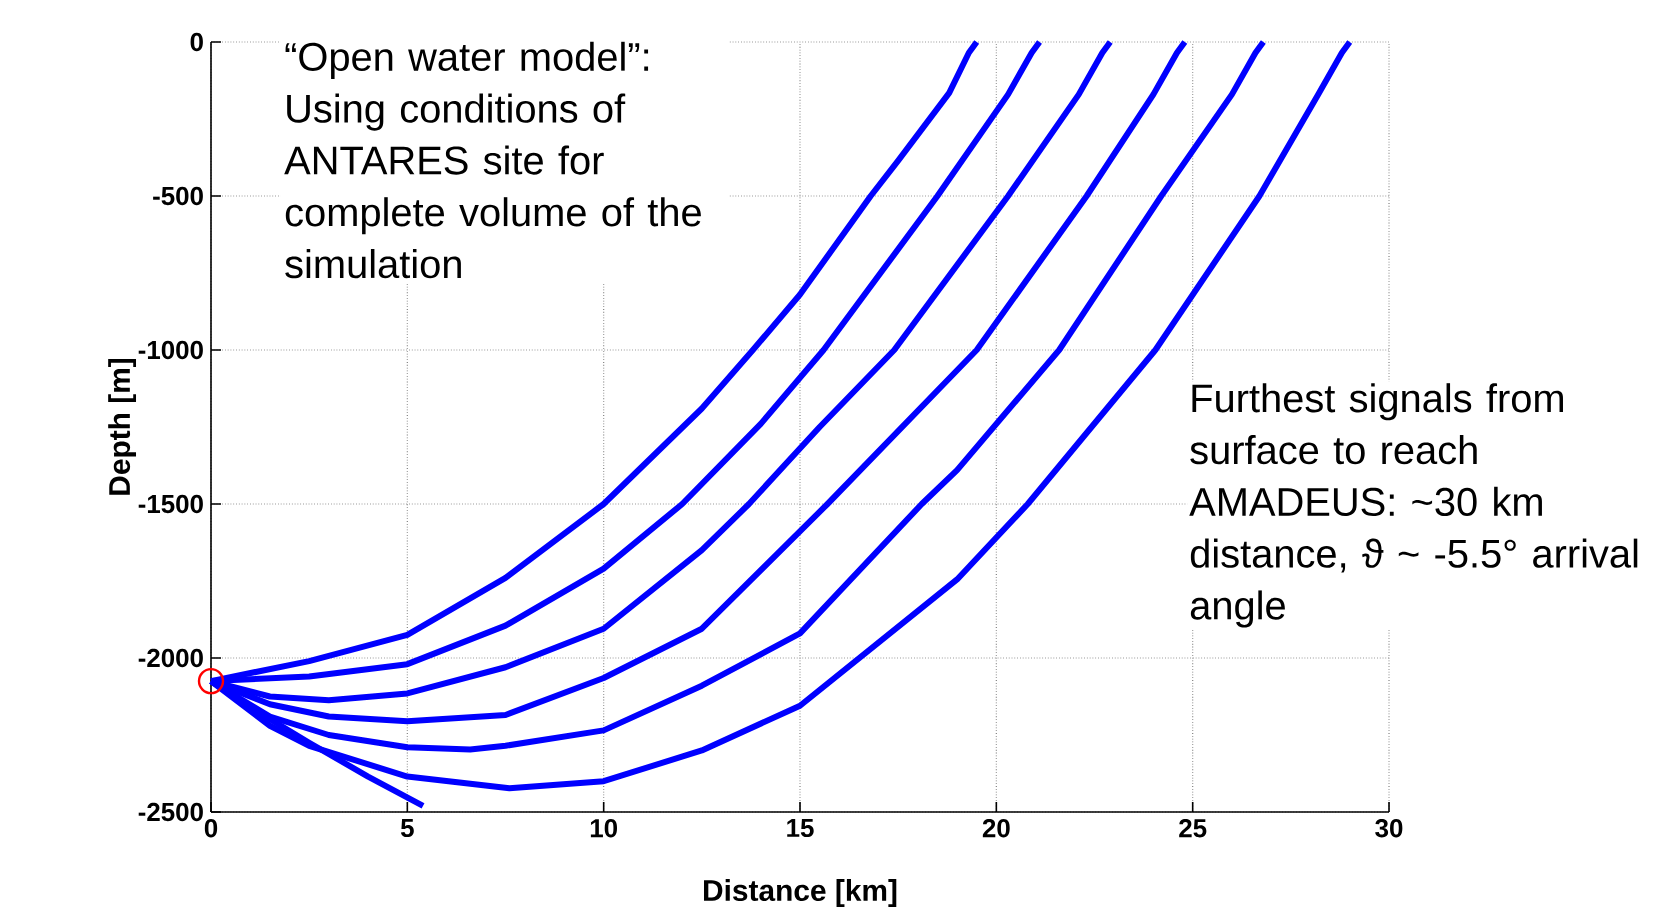 The image size is (1661, 915). I want to click on x-tick-label: 15, so click(800, 828).